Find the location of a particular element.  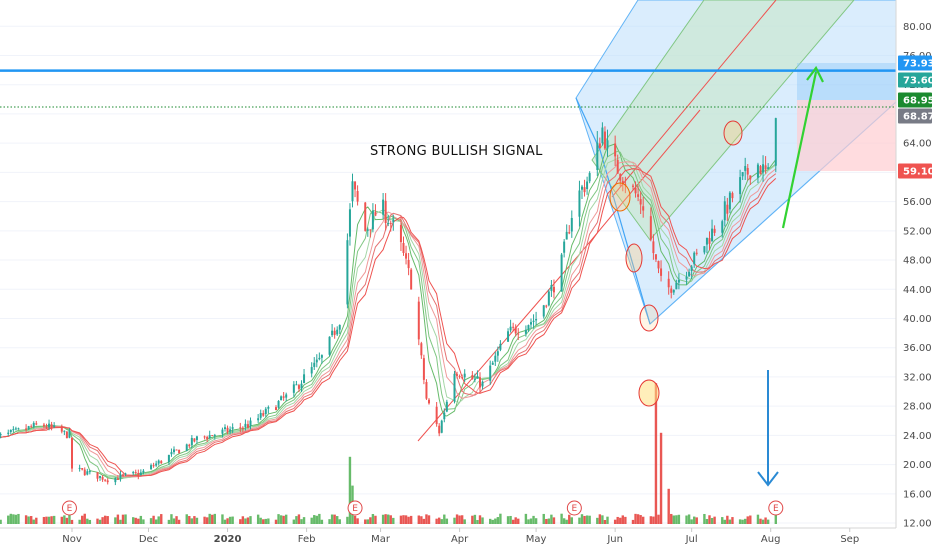

horizontal-levels is located at coordinates (448, 88).